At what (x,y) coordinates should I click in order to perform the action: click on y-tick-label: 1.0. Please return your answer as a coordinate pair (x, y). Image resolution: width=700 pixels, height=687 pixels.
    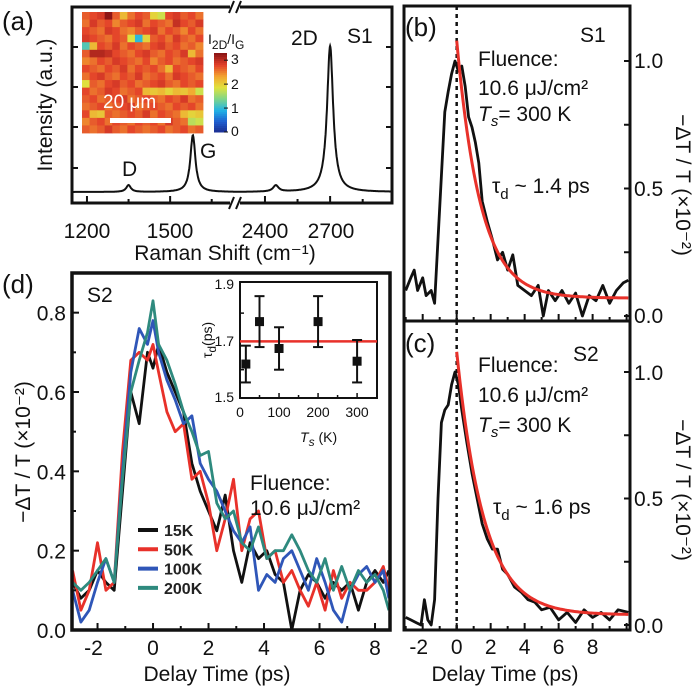
    Looking at the image, I should click on (648, 61).